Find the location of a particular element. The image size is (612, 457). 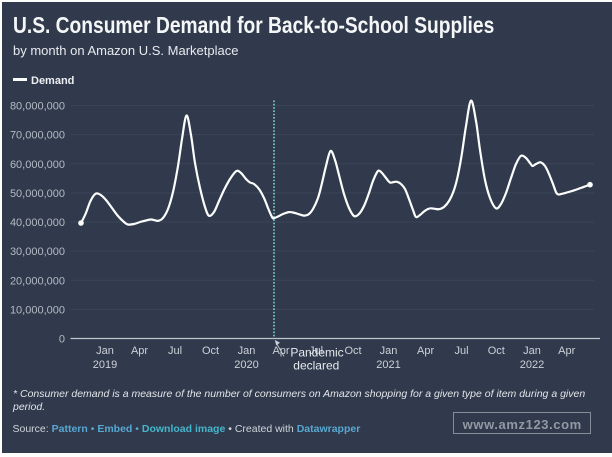

svg-text: 2019 is located at coordinates (105, 365).